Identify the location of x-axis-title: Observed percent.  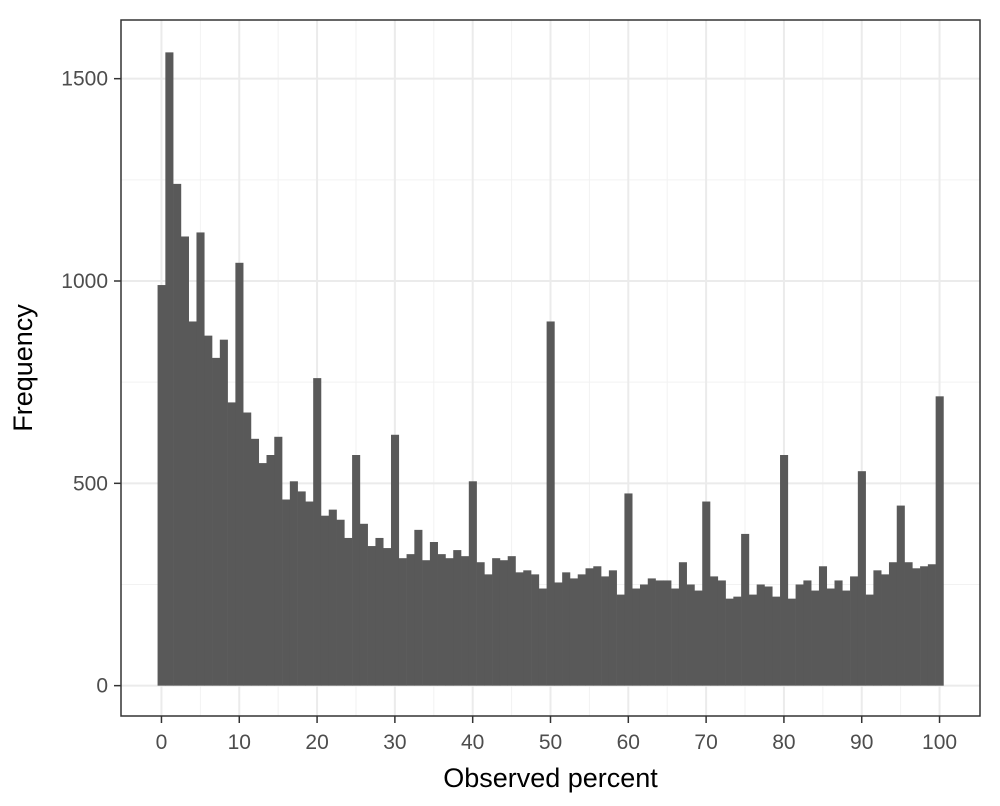
(550, 778).